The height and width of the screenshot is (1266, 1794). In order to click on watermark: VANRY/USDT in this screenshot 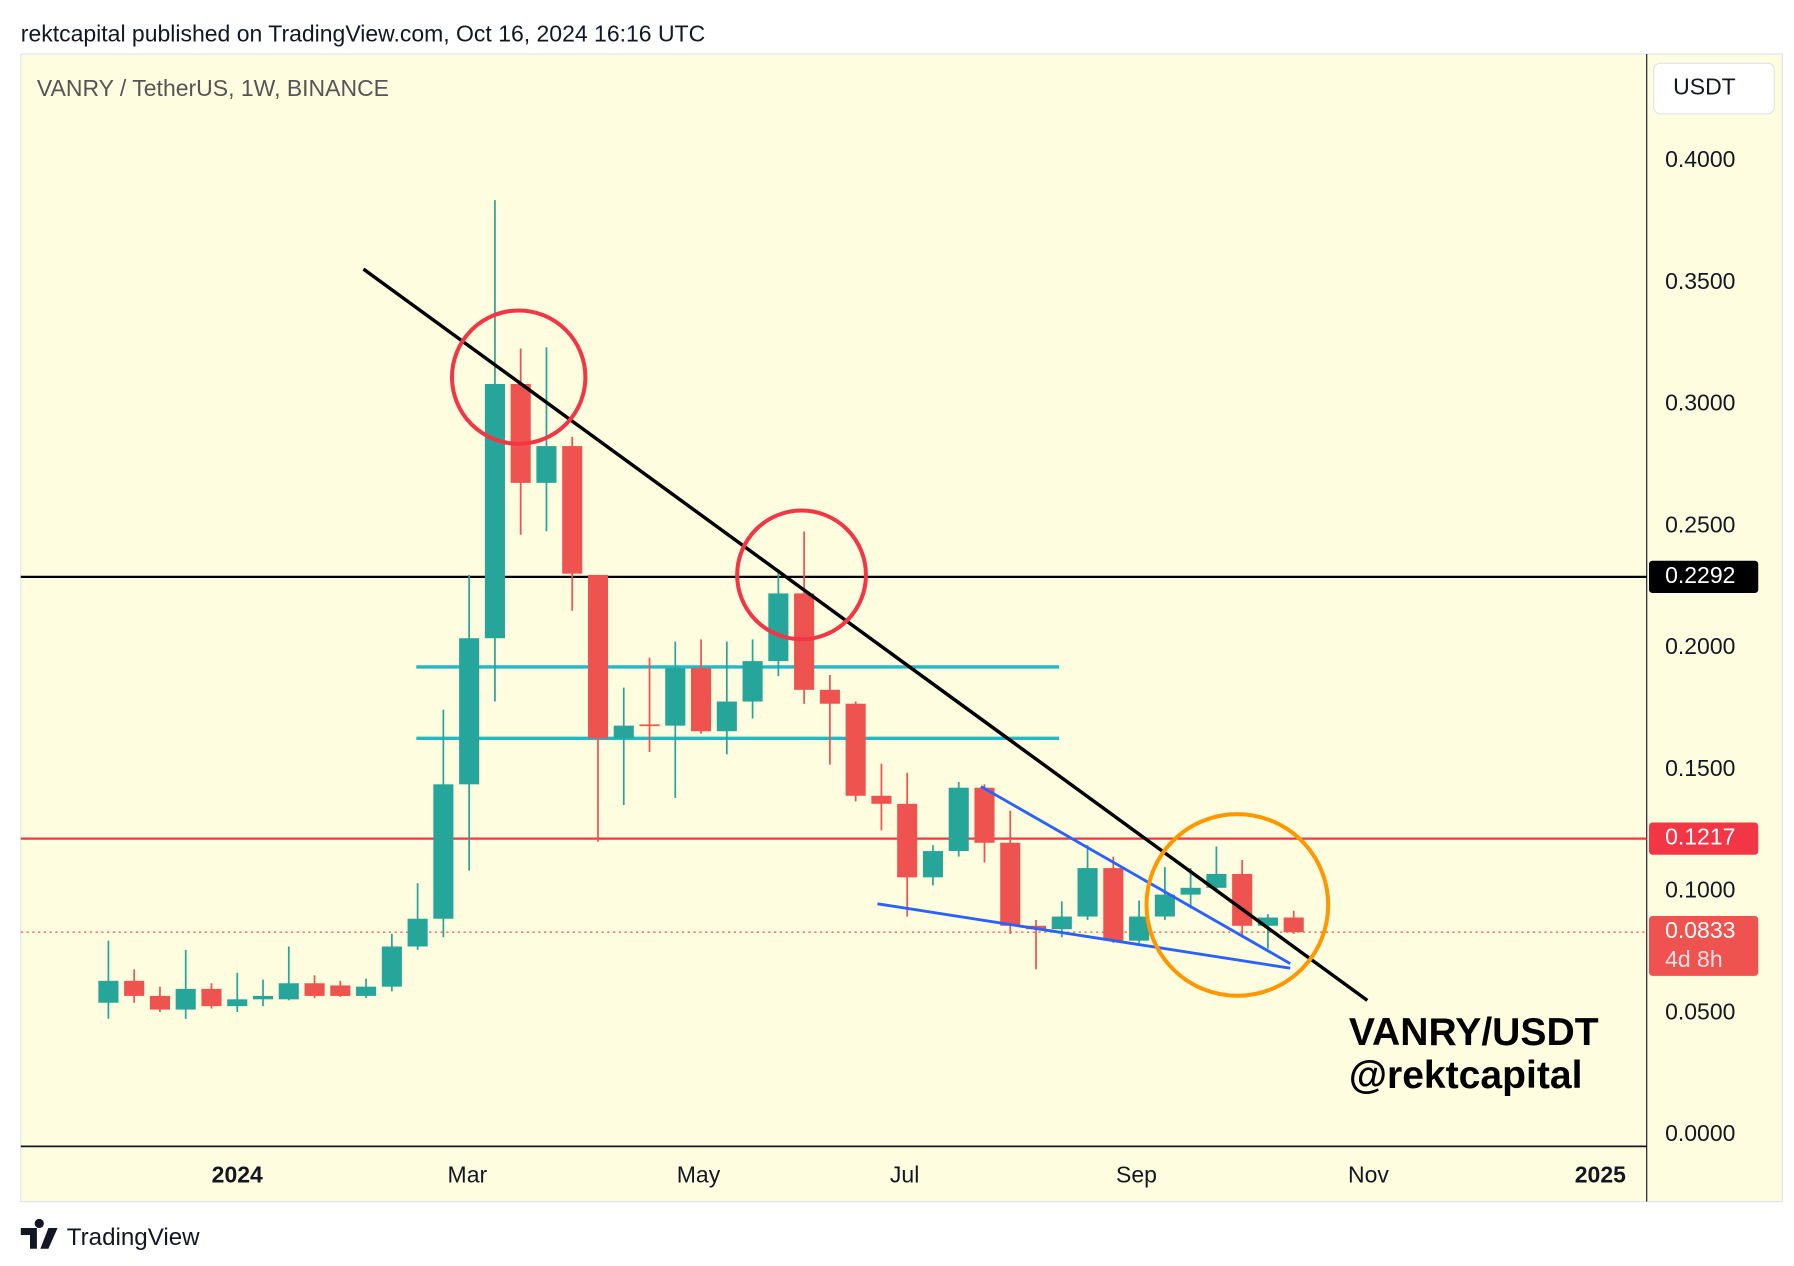, I will do `click(1474, 1032)`.